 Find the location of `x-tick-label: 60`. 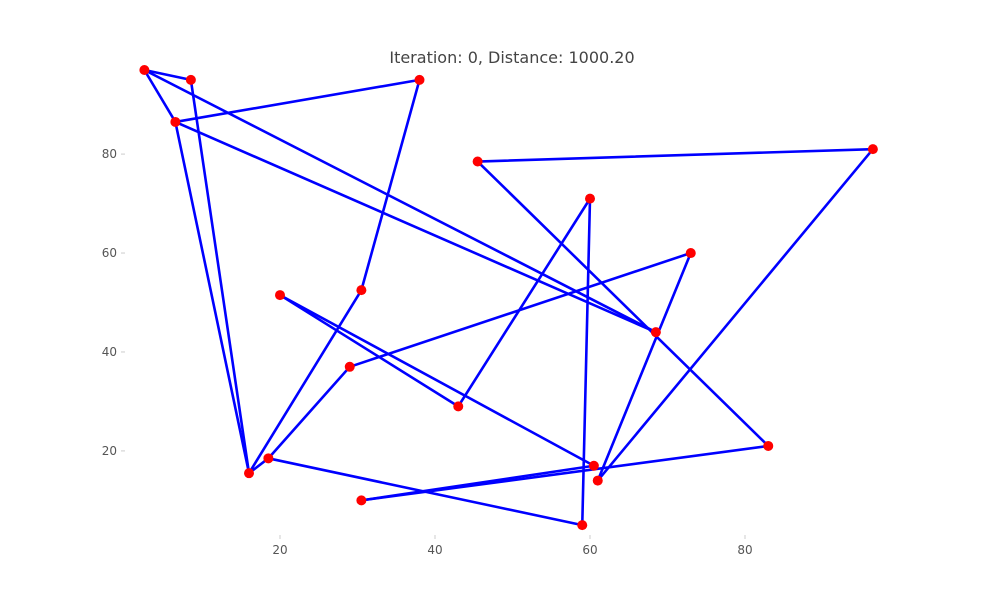

x-tick-label: 60 is located at coordinates (589, 550).